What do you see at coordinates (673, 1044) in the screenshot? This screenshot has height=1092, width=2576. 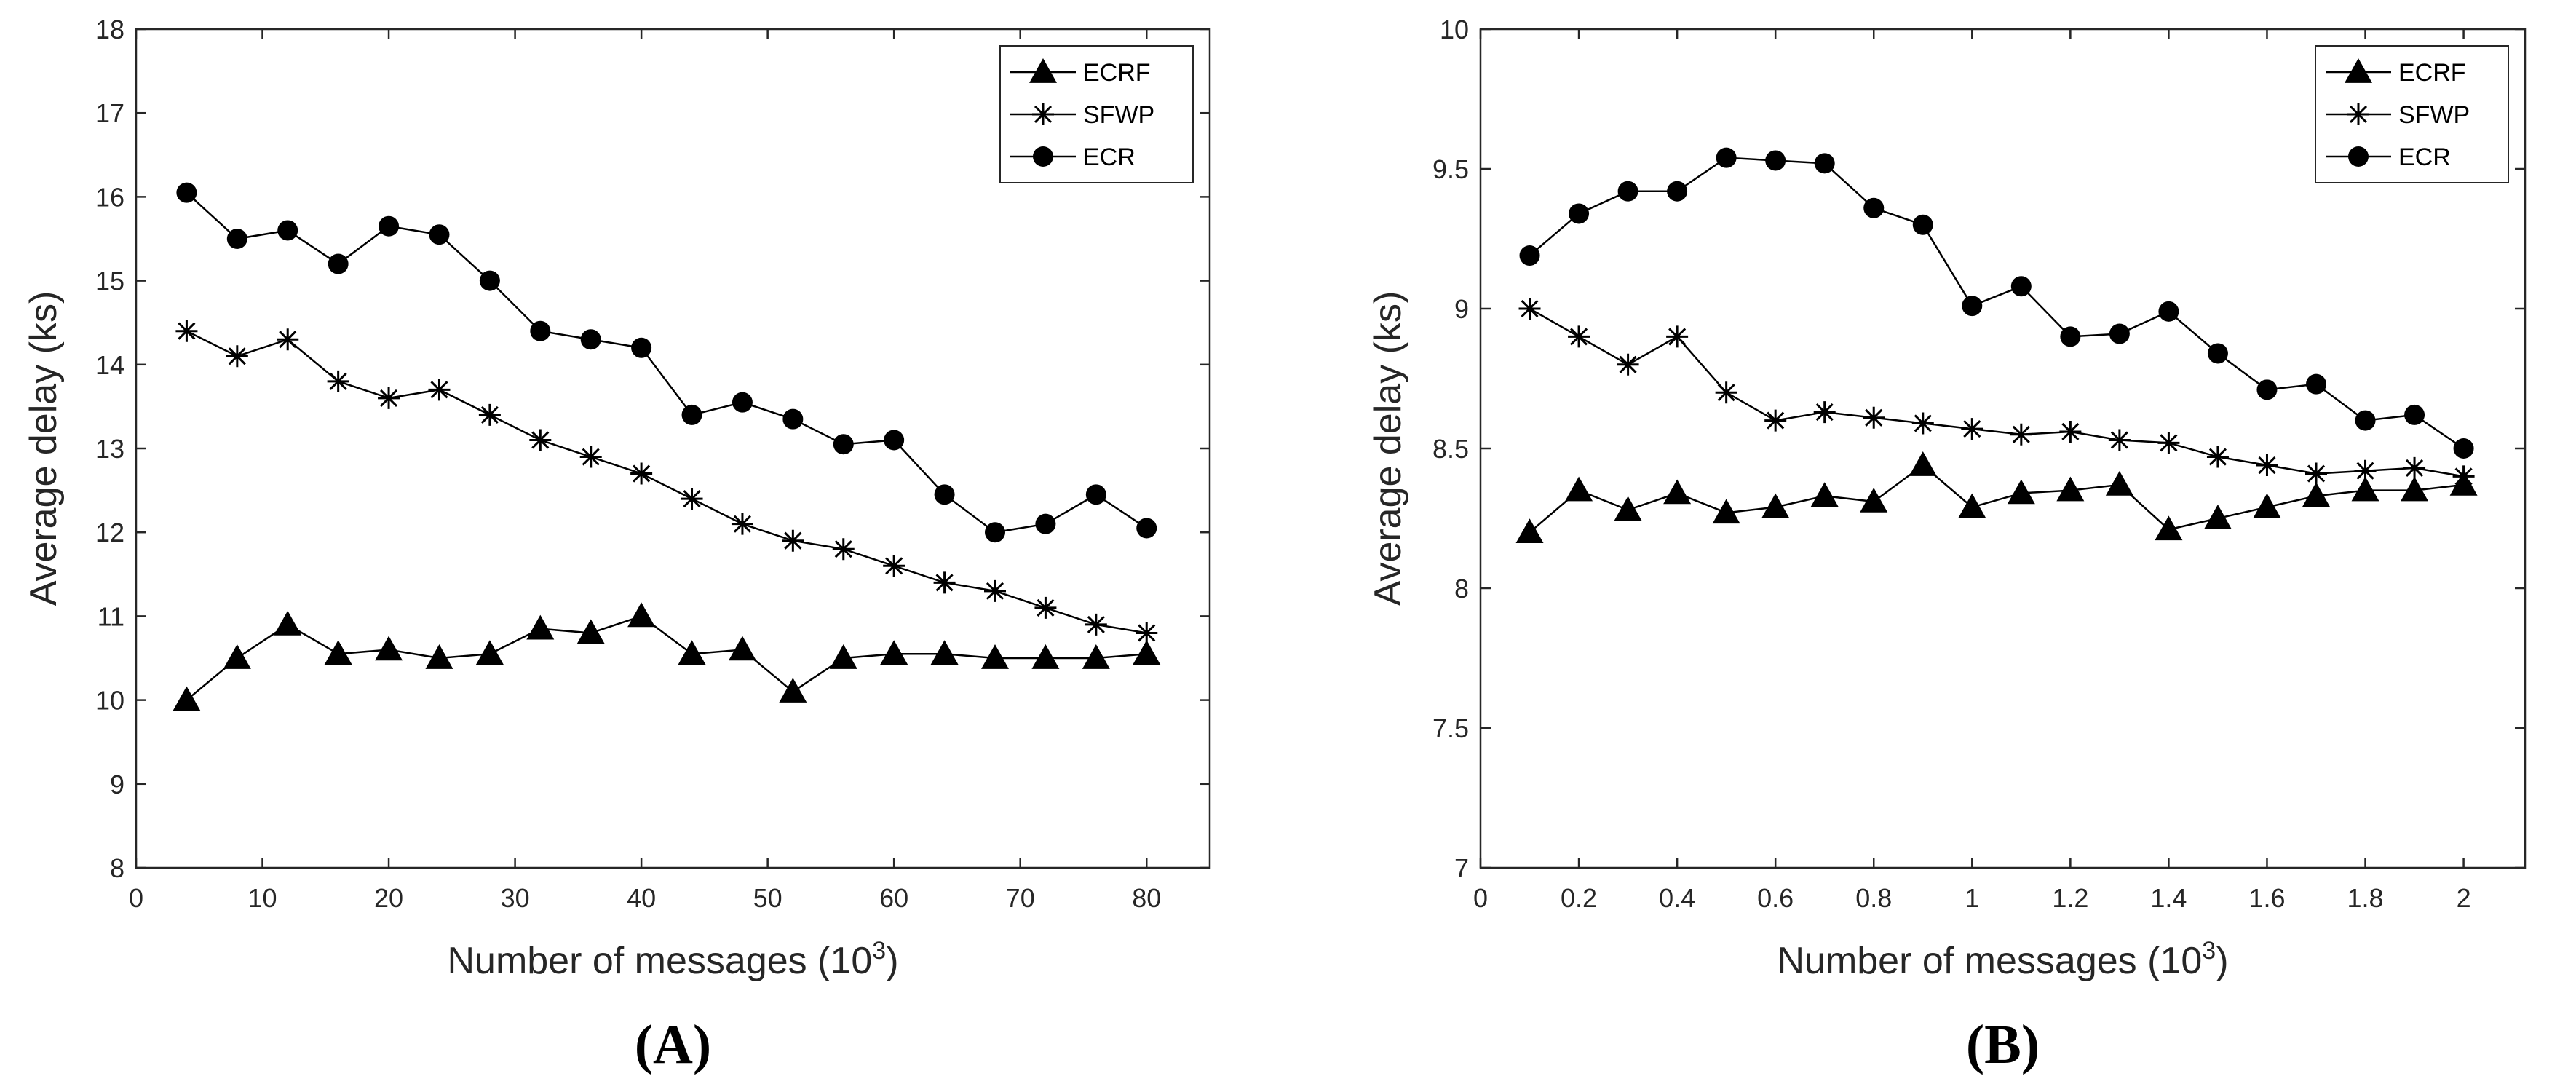 I see `panel-label-a: (A)` at bounding box center [673, 1044].